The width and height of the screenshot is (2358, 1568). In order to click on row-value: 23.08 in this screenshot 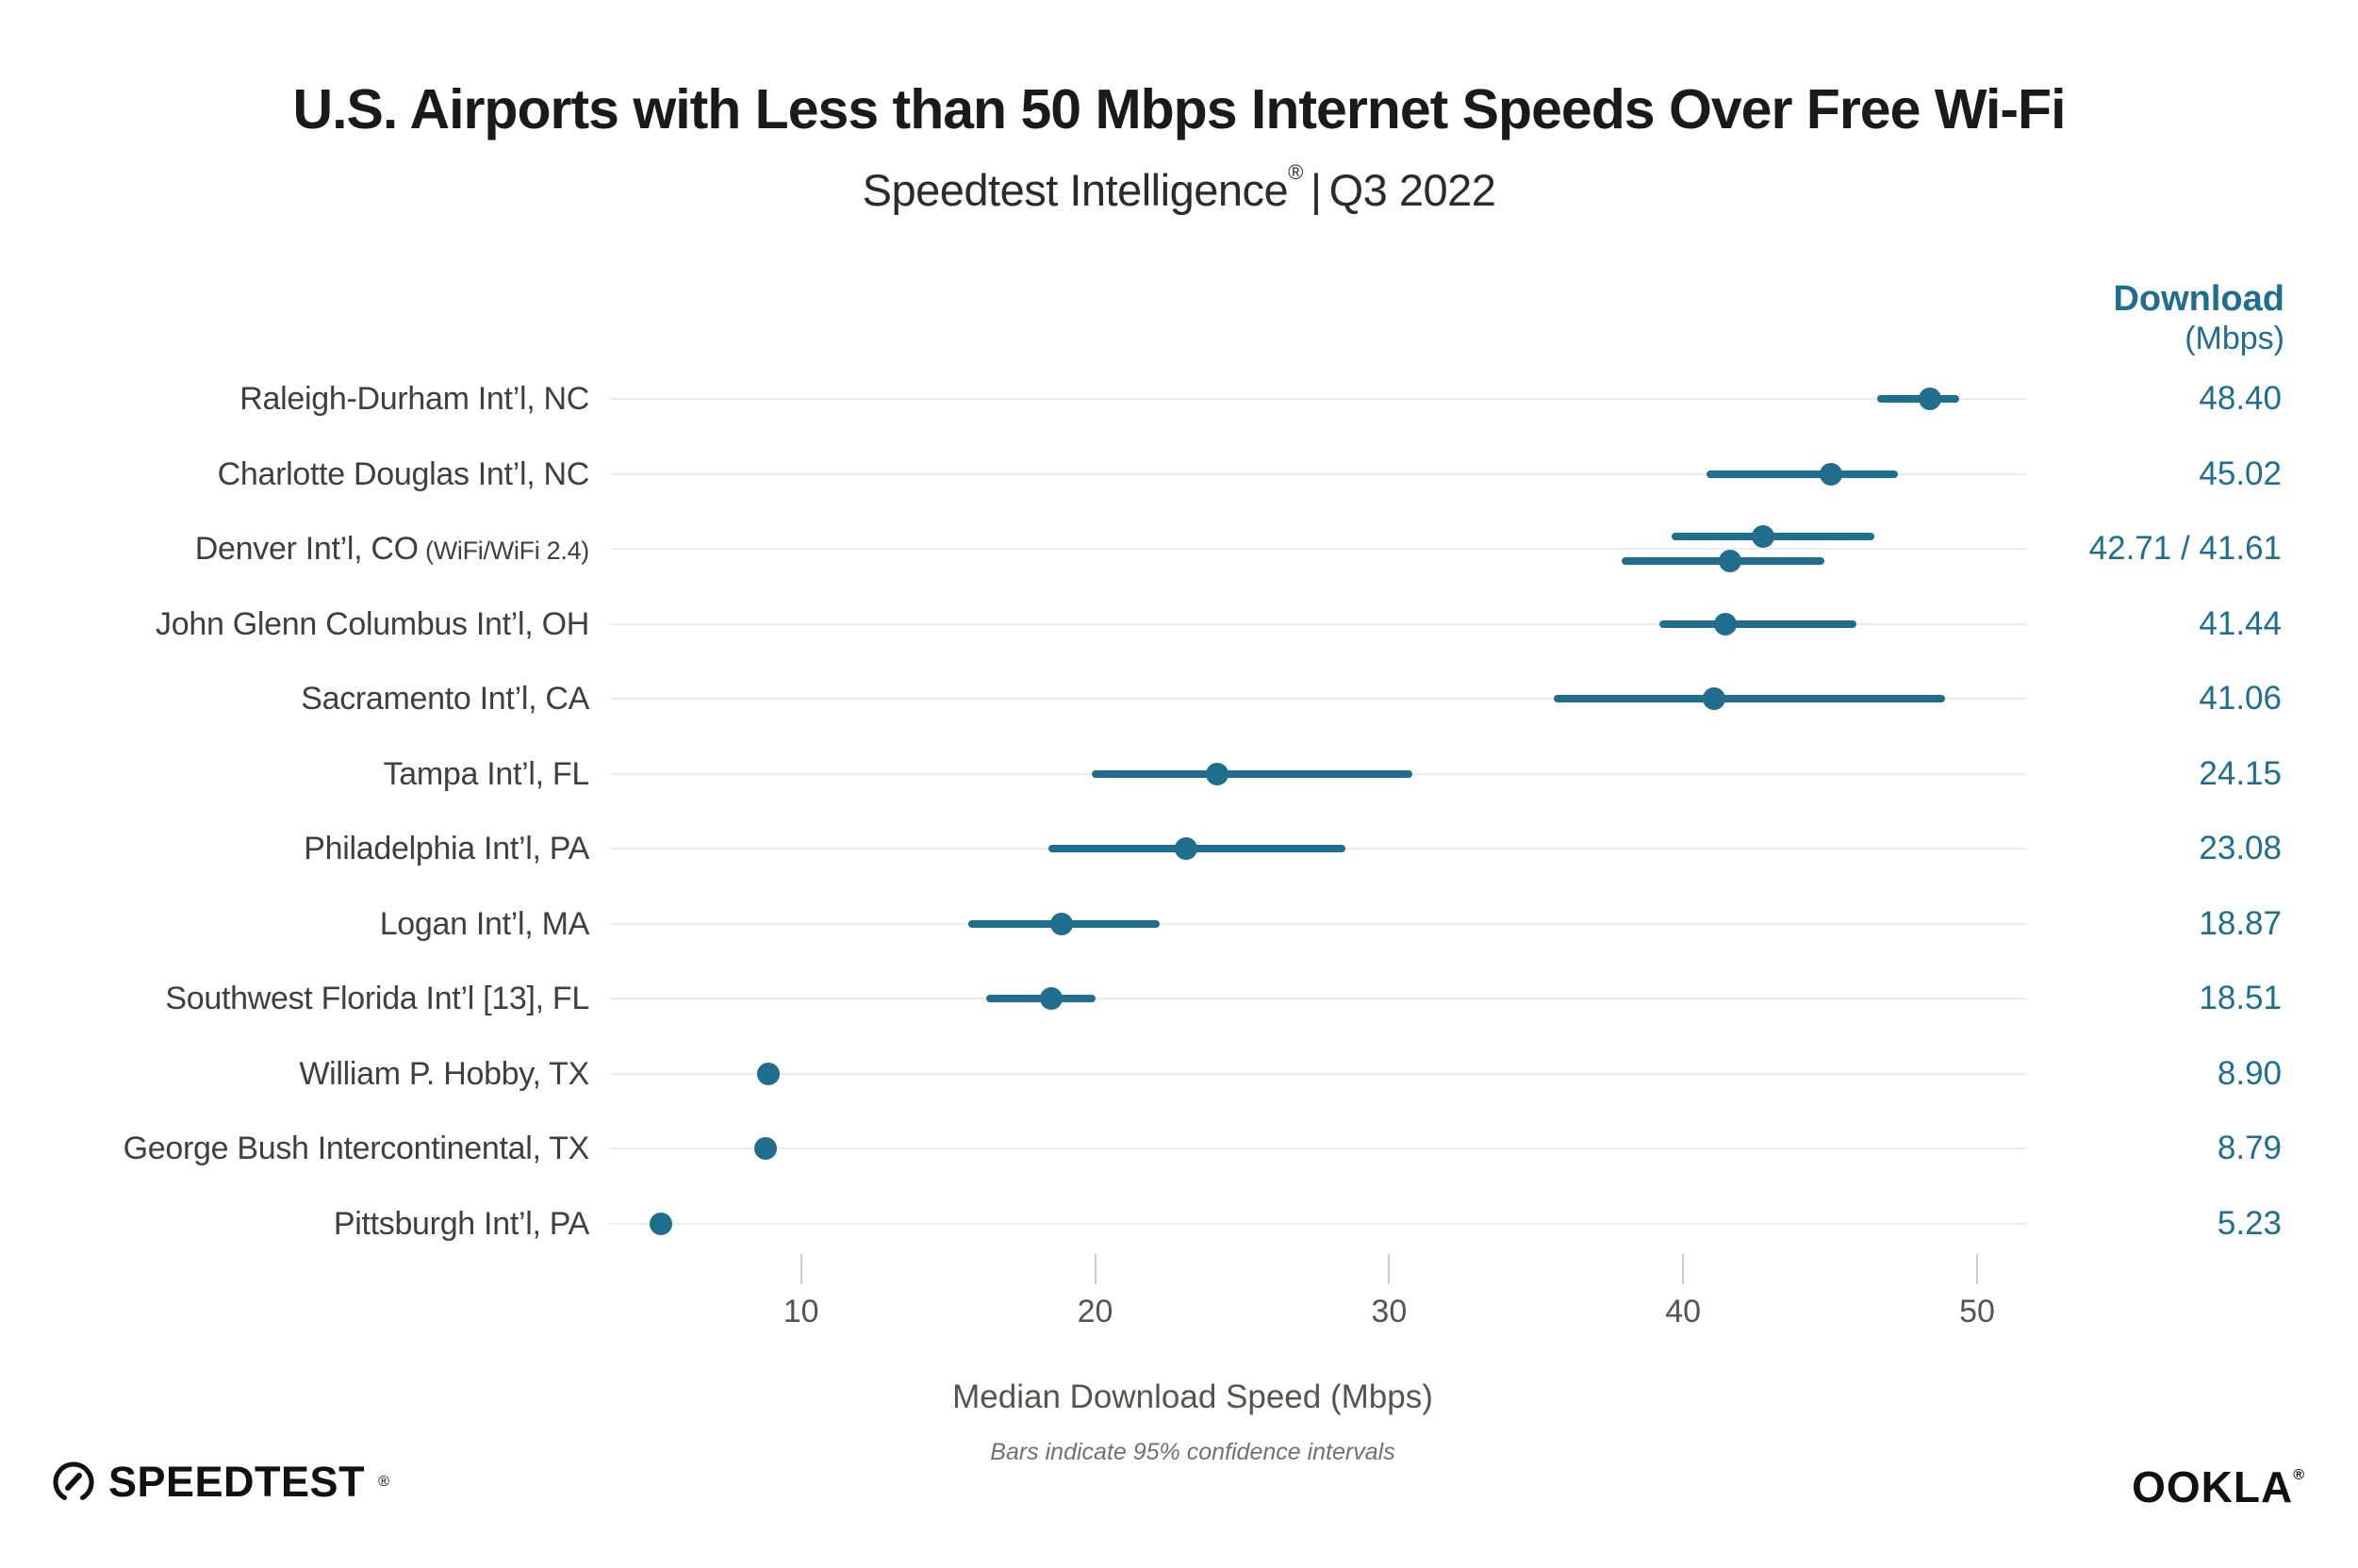, I will do `click(2240, 848)`.